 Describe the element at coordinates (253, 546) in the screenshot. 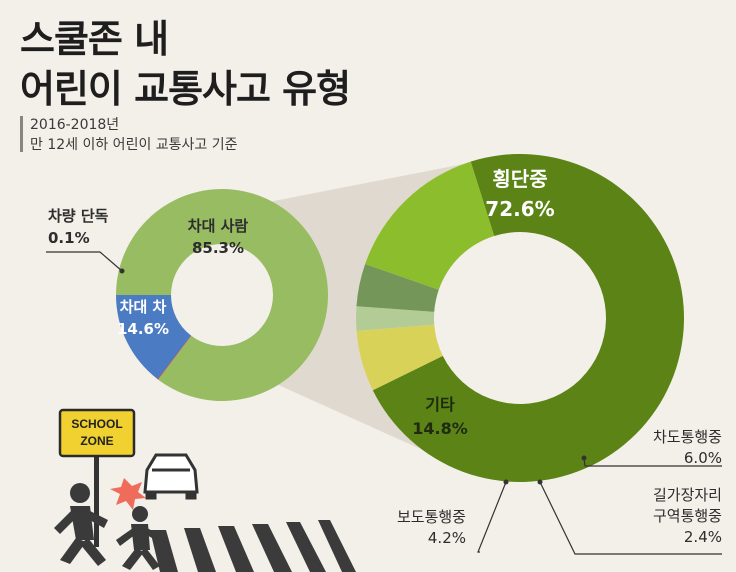

I see `crosswalk` at that location.